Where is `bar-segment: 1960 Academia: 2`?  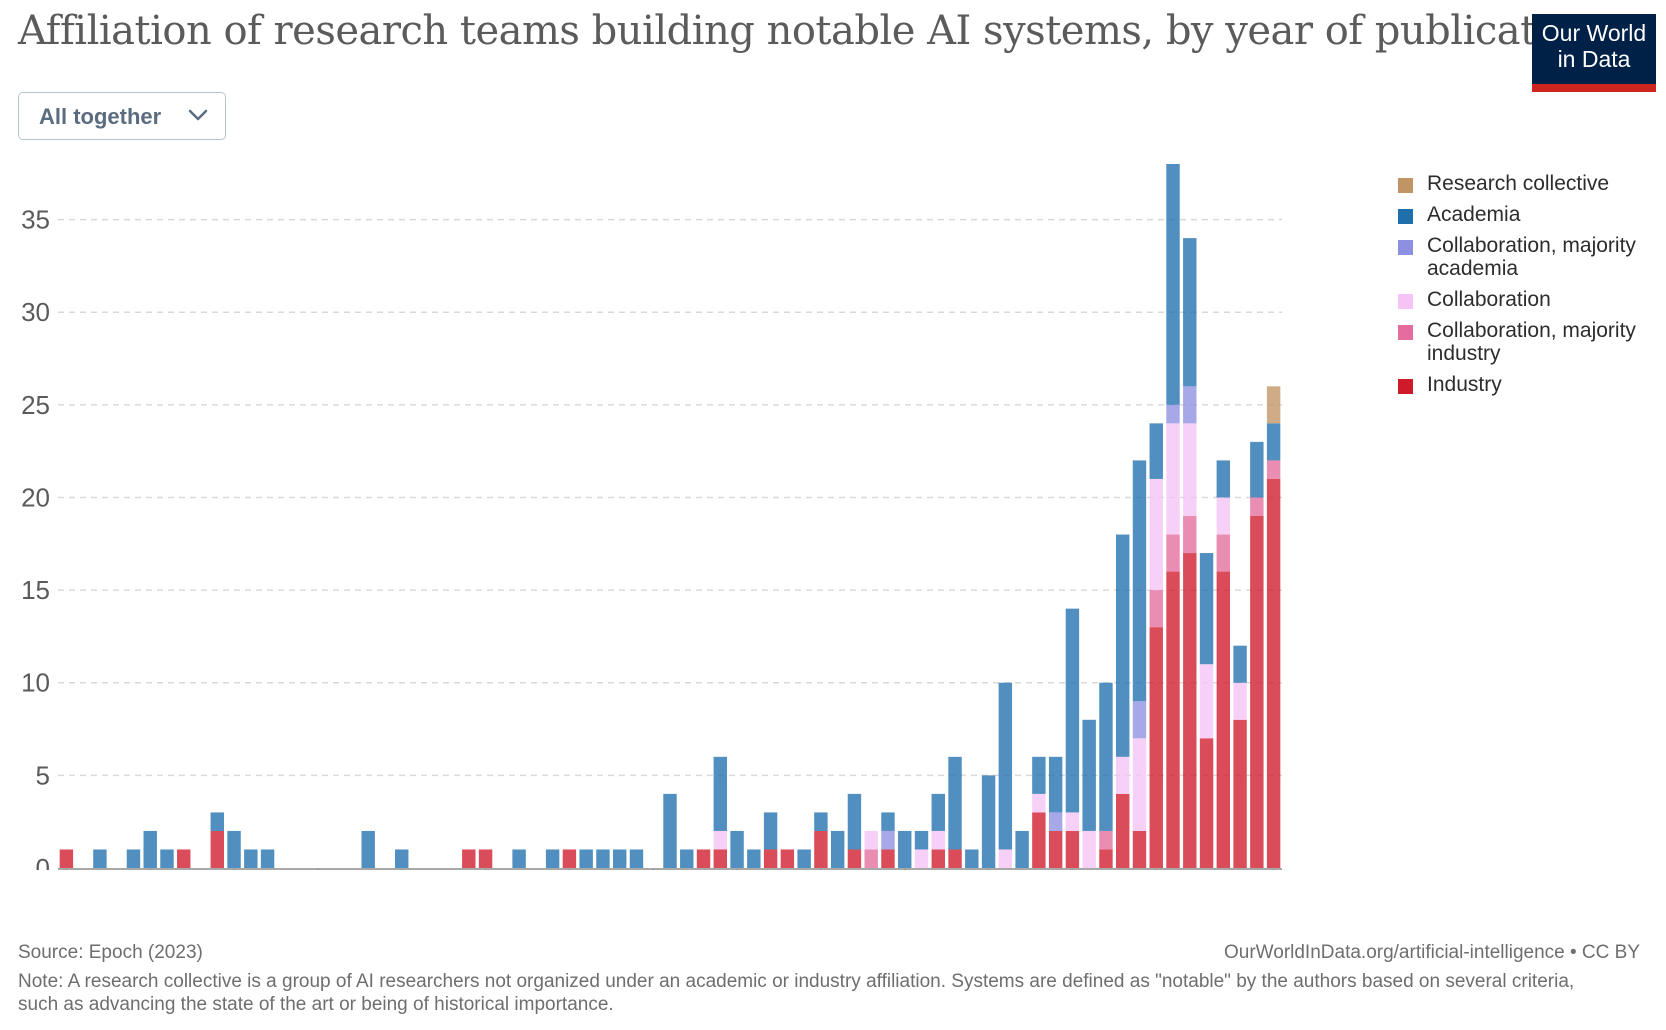 bar-segment: 1960 Academia: 2 is located at coordinates (234, 849).